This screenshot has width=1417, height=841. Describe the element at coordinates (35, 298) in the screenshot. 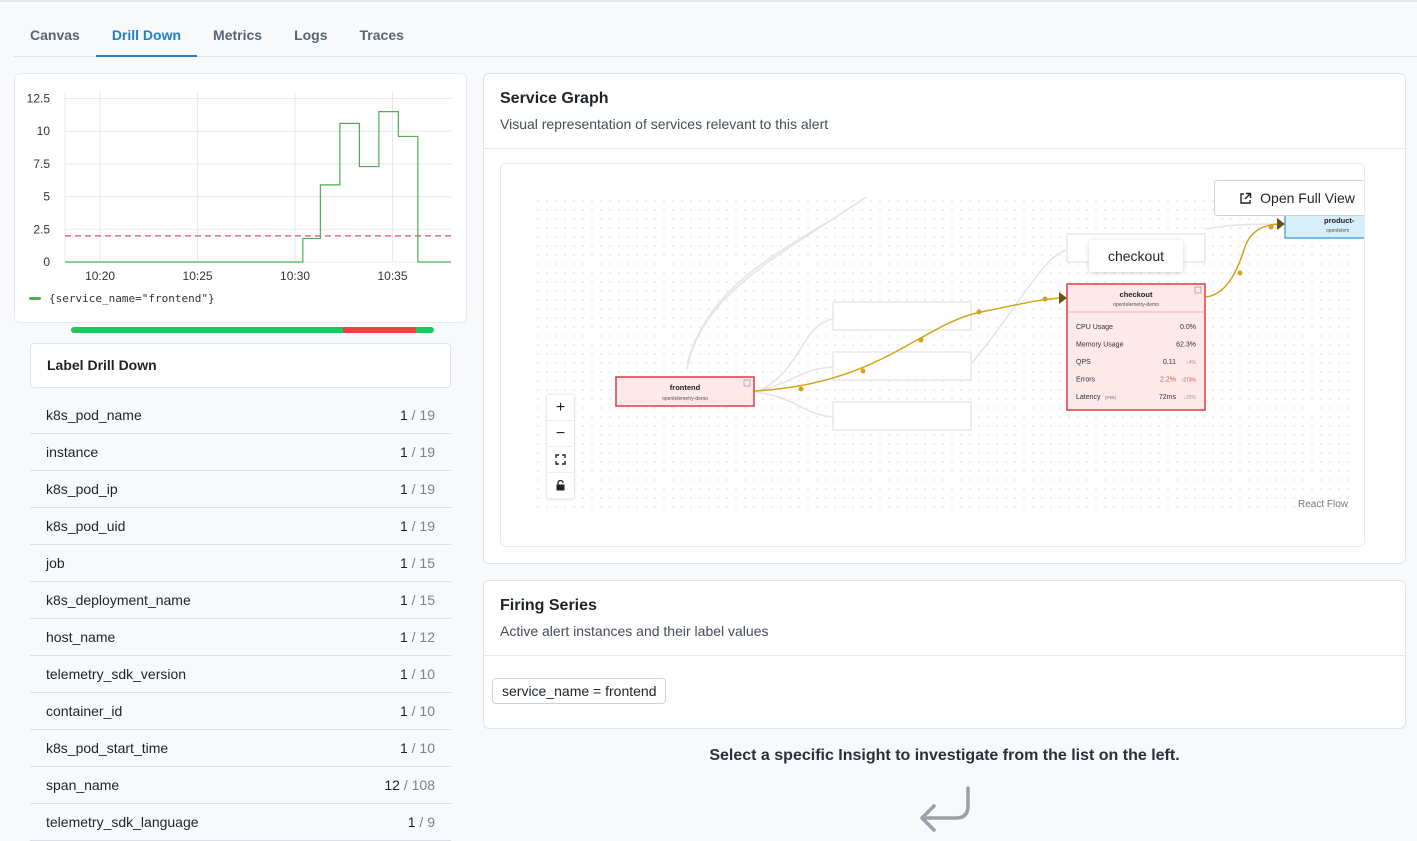

I see `legend-swatch` at that location.